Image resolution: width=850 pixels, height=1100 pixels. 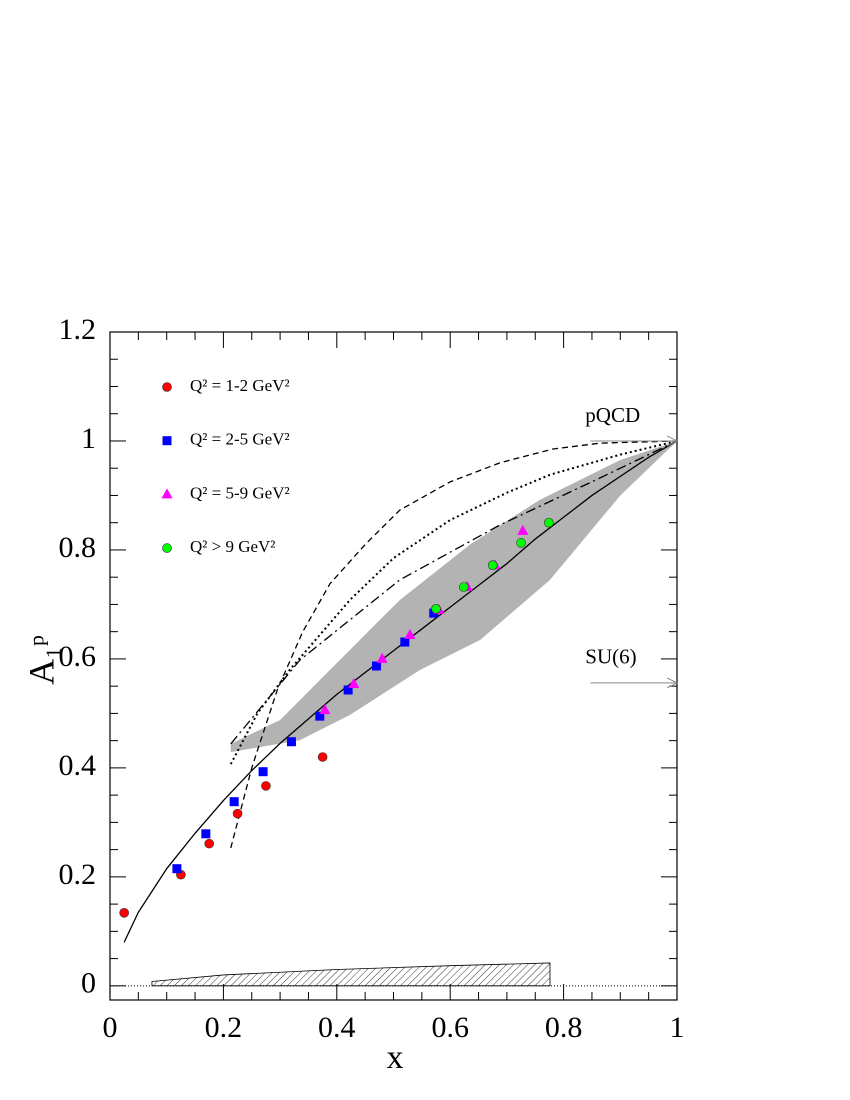 I want to click on legend-label: Q² = 2-5 GeV², so click(x=240, y=439).